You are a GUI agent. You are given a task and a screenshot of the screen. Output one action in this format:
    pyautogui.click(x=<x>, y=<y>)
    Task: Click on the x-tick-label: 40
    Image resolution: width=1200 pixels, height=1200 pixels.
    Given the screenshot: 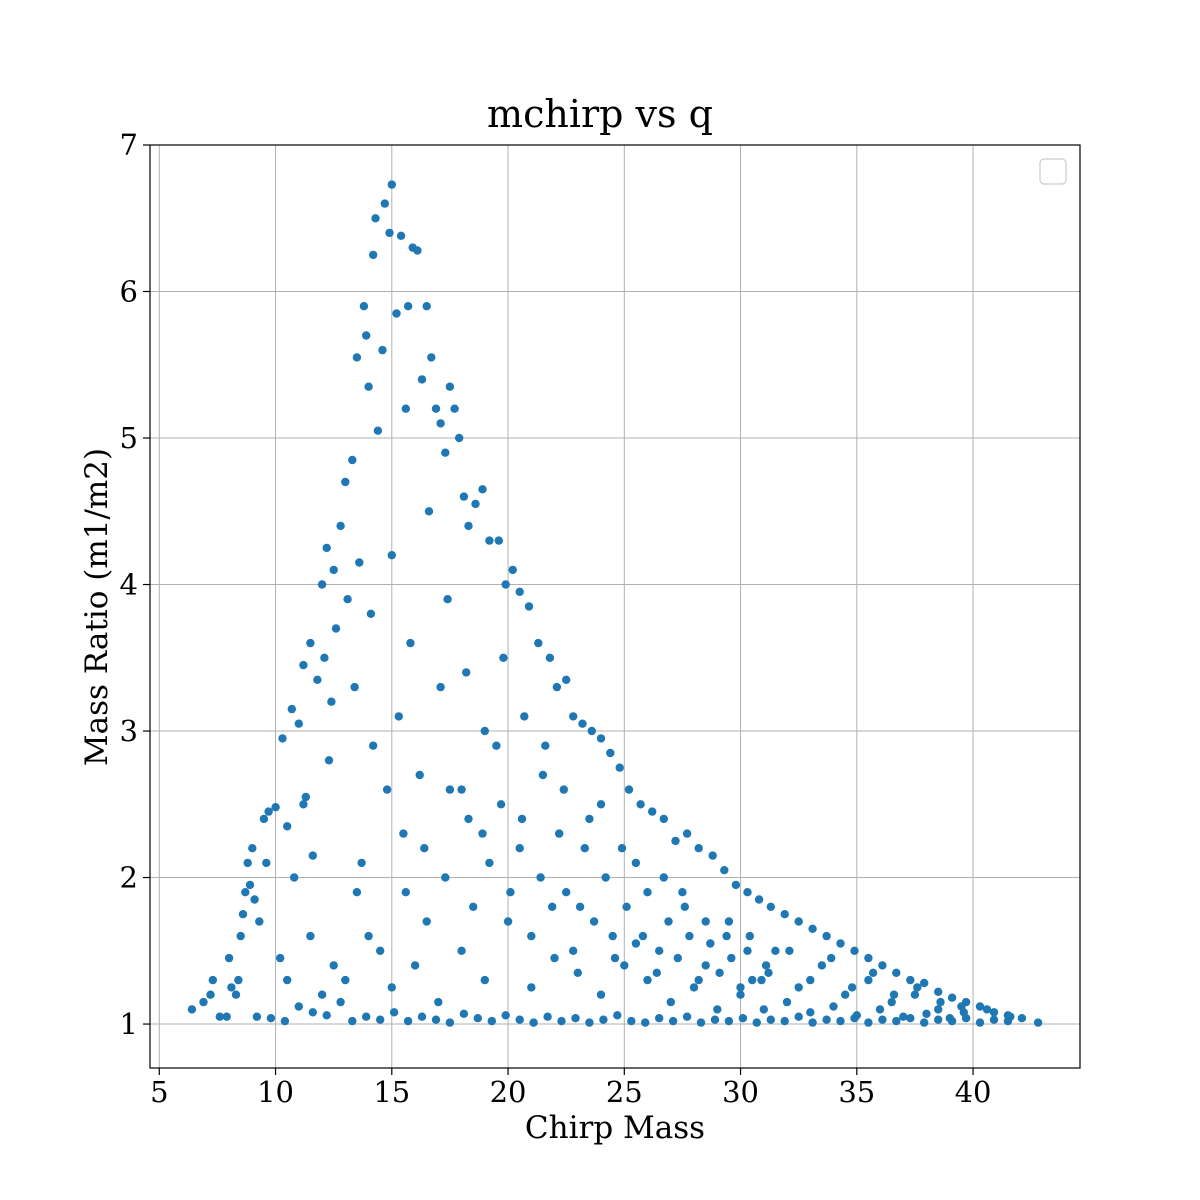 What is the action you would take?
    pyautogui.click(x=973, y=1092)
    